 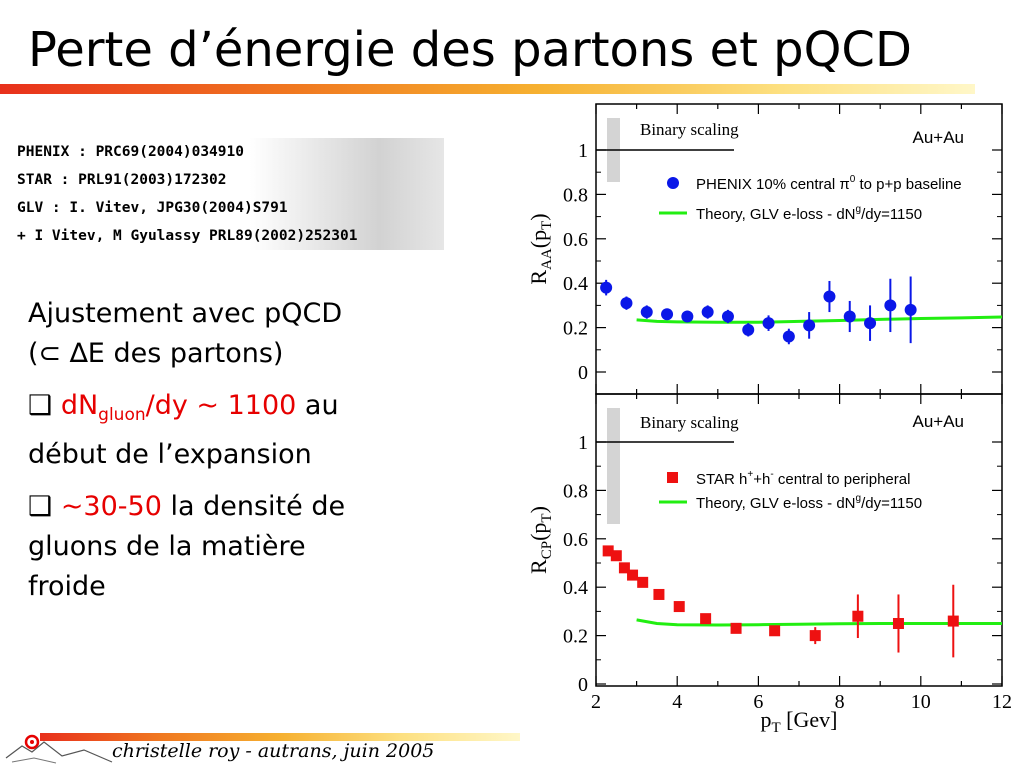 What do you see at coordinates (799, 721) in the screenshot?
I see `x-axis-label: pT [Gev]` at bounding box center [799, 721].